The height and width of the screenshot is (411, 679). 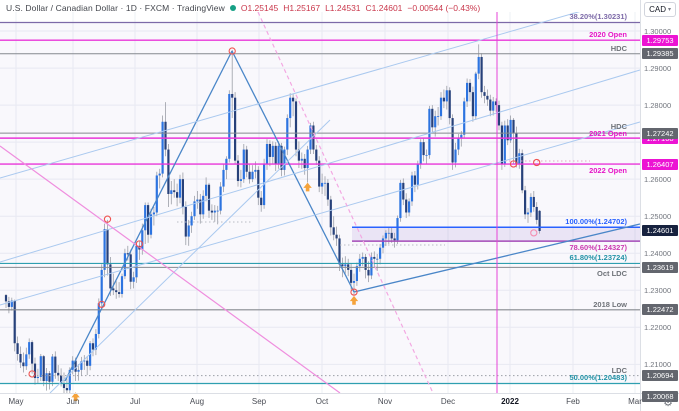 What do you see at coordinates (608, 171) in the screenshot?
I see `level-label-open-2022: 2022 Open` at bounding box center [608, 171].